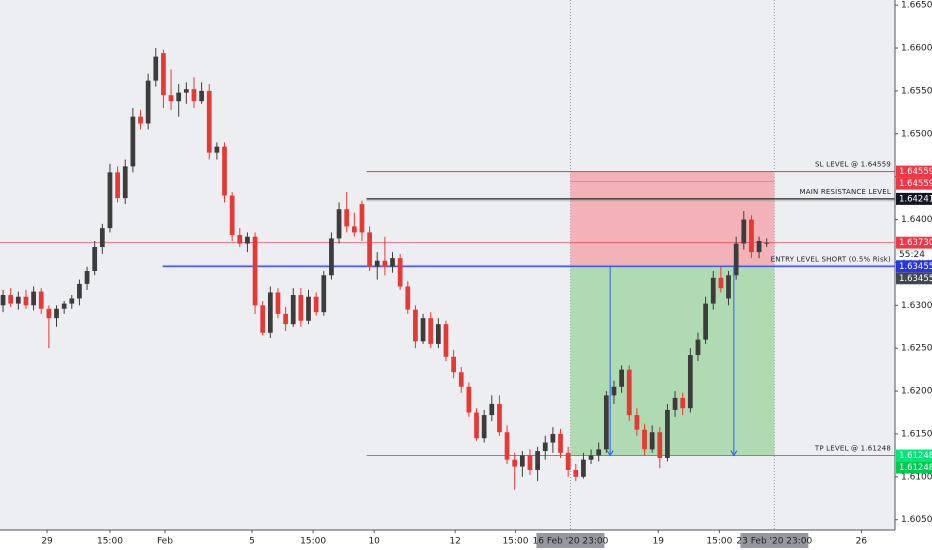 This screenshot has width=932, height=550. I want to click on x-tick-label: 10, so click(374, 542).